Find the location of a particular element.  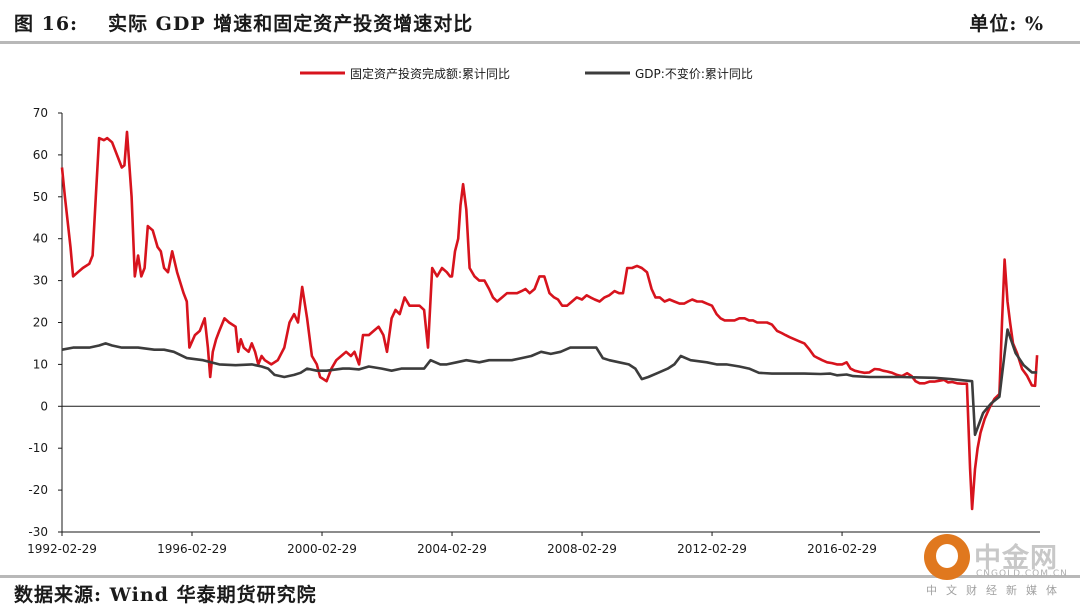

y-tick-label: 60 is located at coordinates (40, 155).